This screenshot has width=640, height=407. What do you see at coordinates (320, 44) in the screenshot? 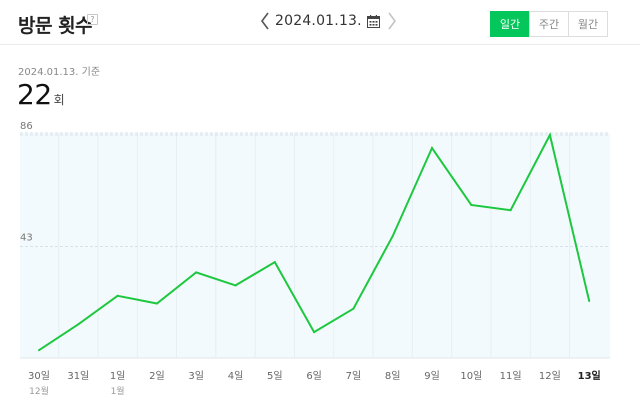
I see `header-divider` at bounding box center [320, 44].